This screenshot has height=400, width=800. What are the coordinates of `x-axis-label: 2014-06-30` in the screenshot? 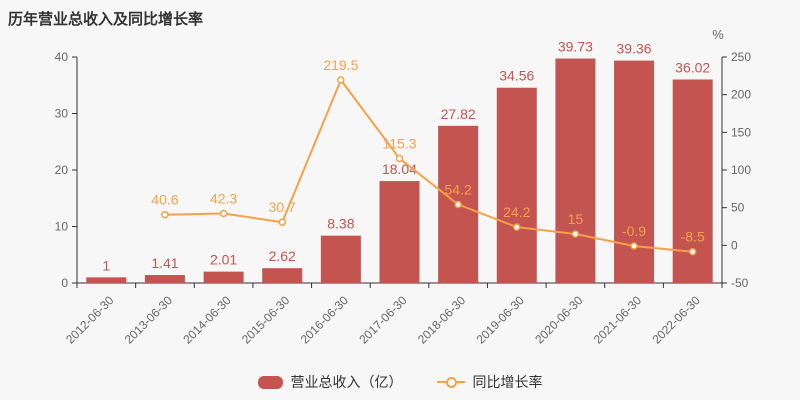 It's located at (207, 320).